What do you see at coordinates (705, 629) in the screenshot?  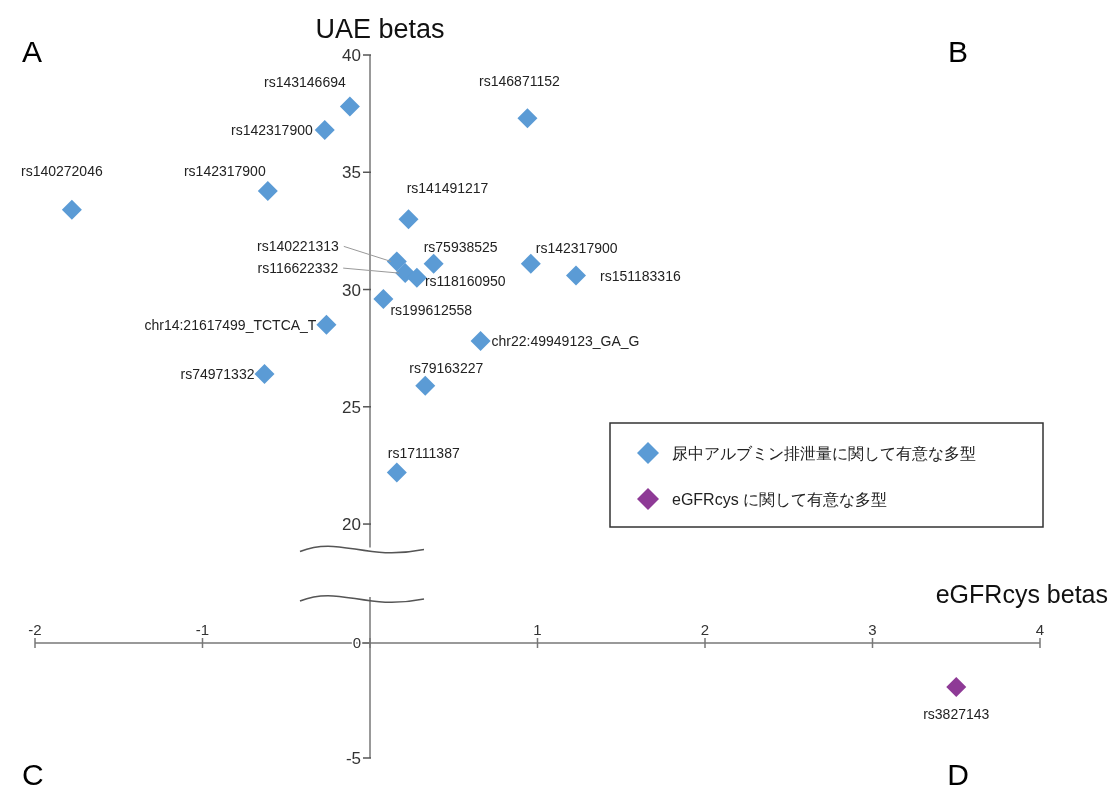 I see `x-tick-label: 2` at bounding box center [705, 629].